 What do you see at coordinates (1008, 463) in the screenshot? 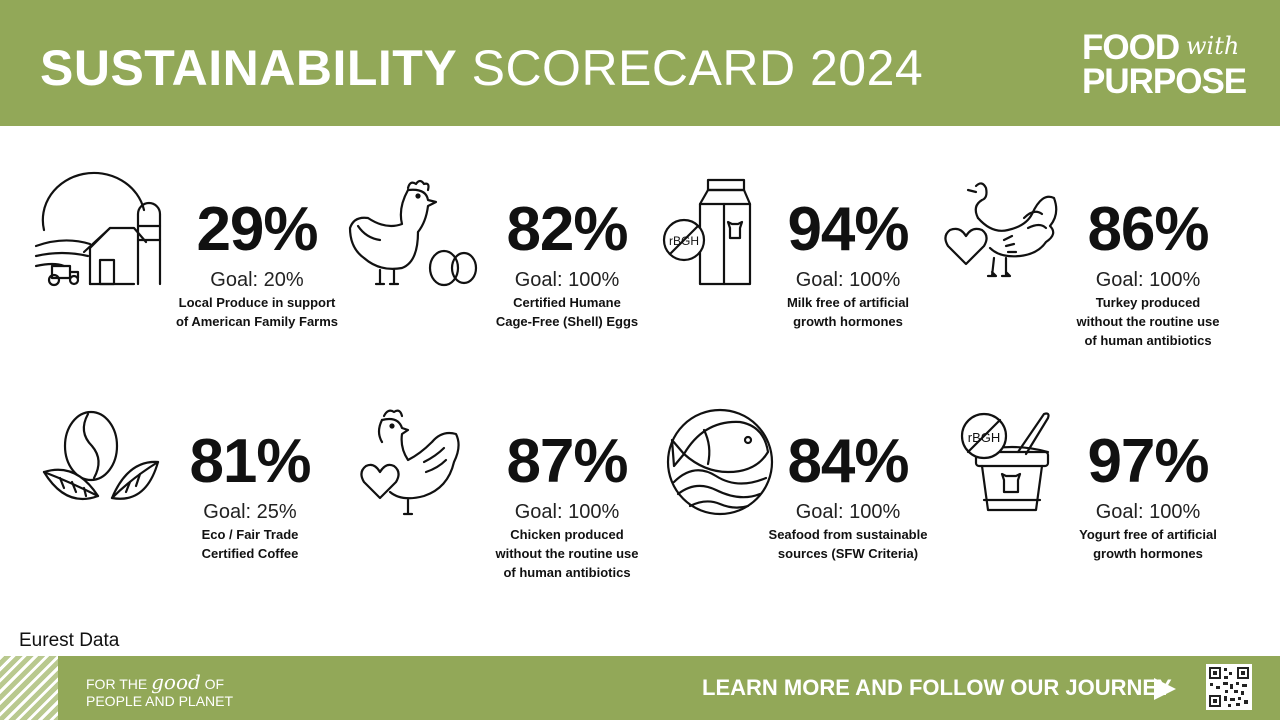
I see `yogurt-cup-icon: rBGH` at bounding box center [1008, 463].